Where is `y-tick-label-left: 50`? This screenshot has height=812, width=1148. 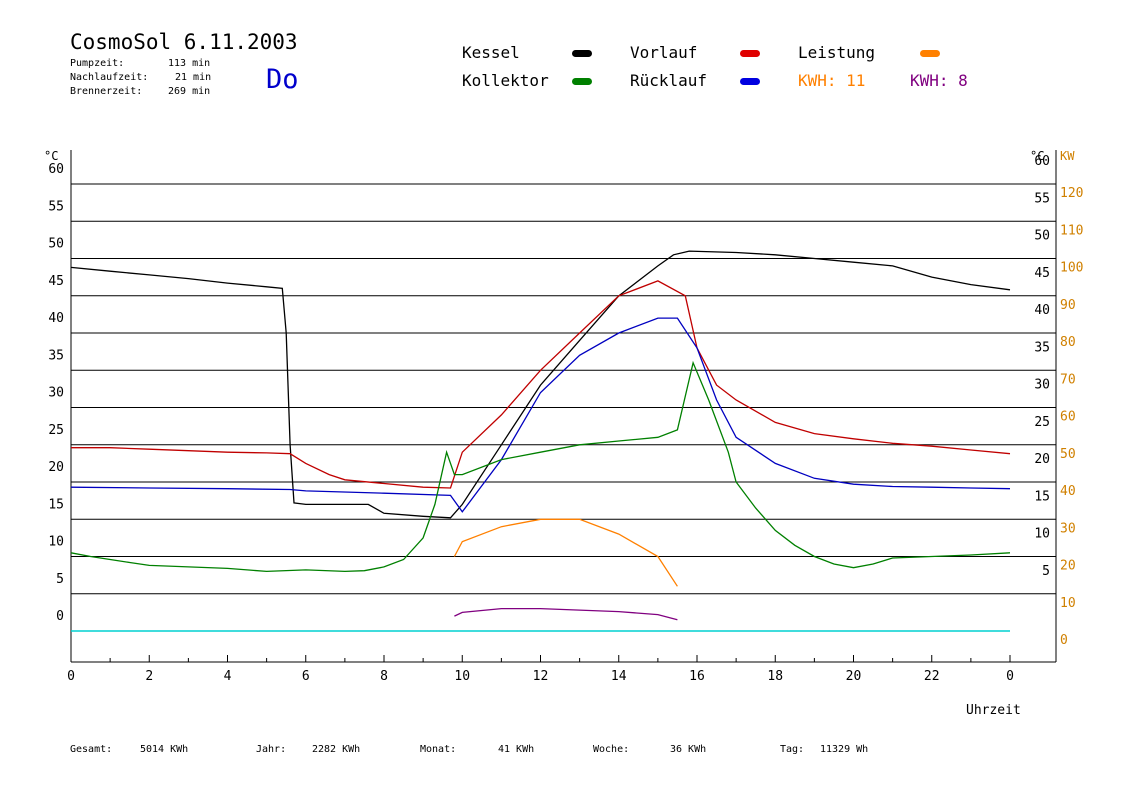
y-tick-label-left: 50 is located at coordinates (56, 244).